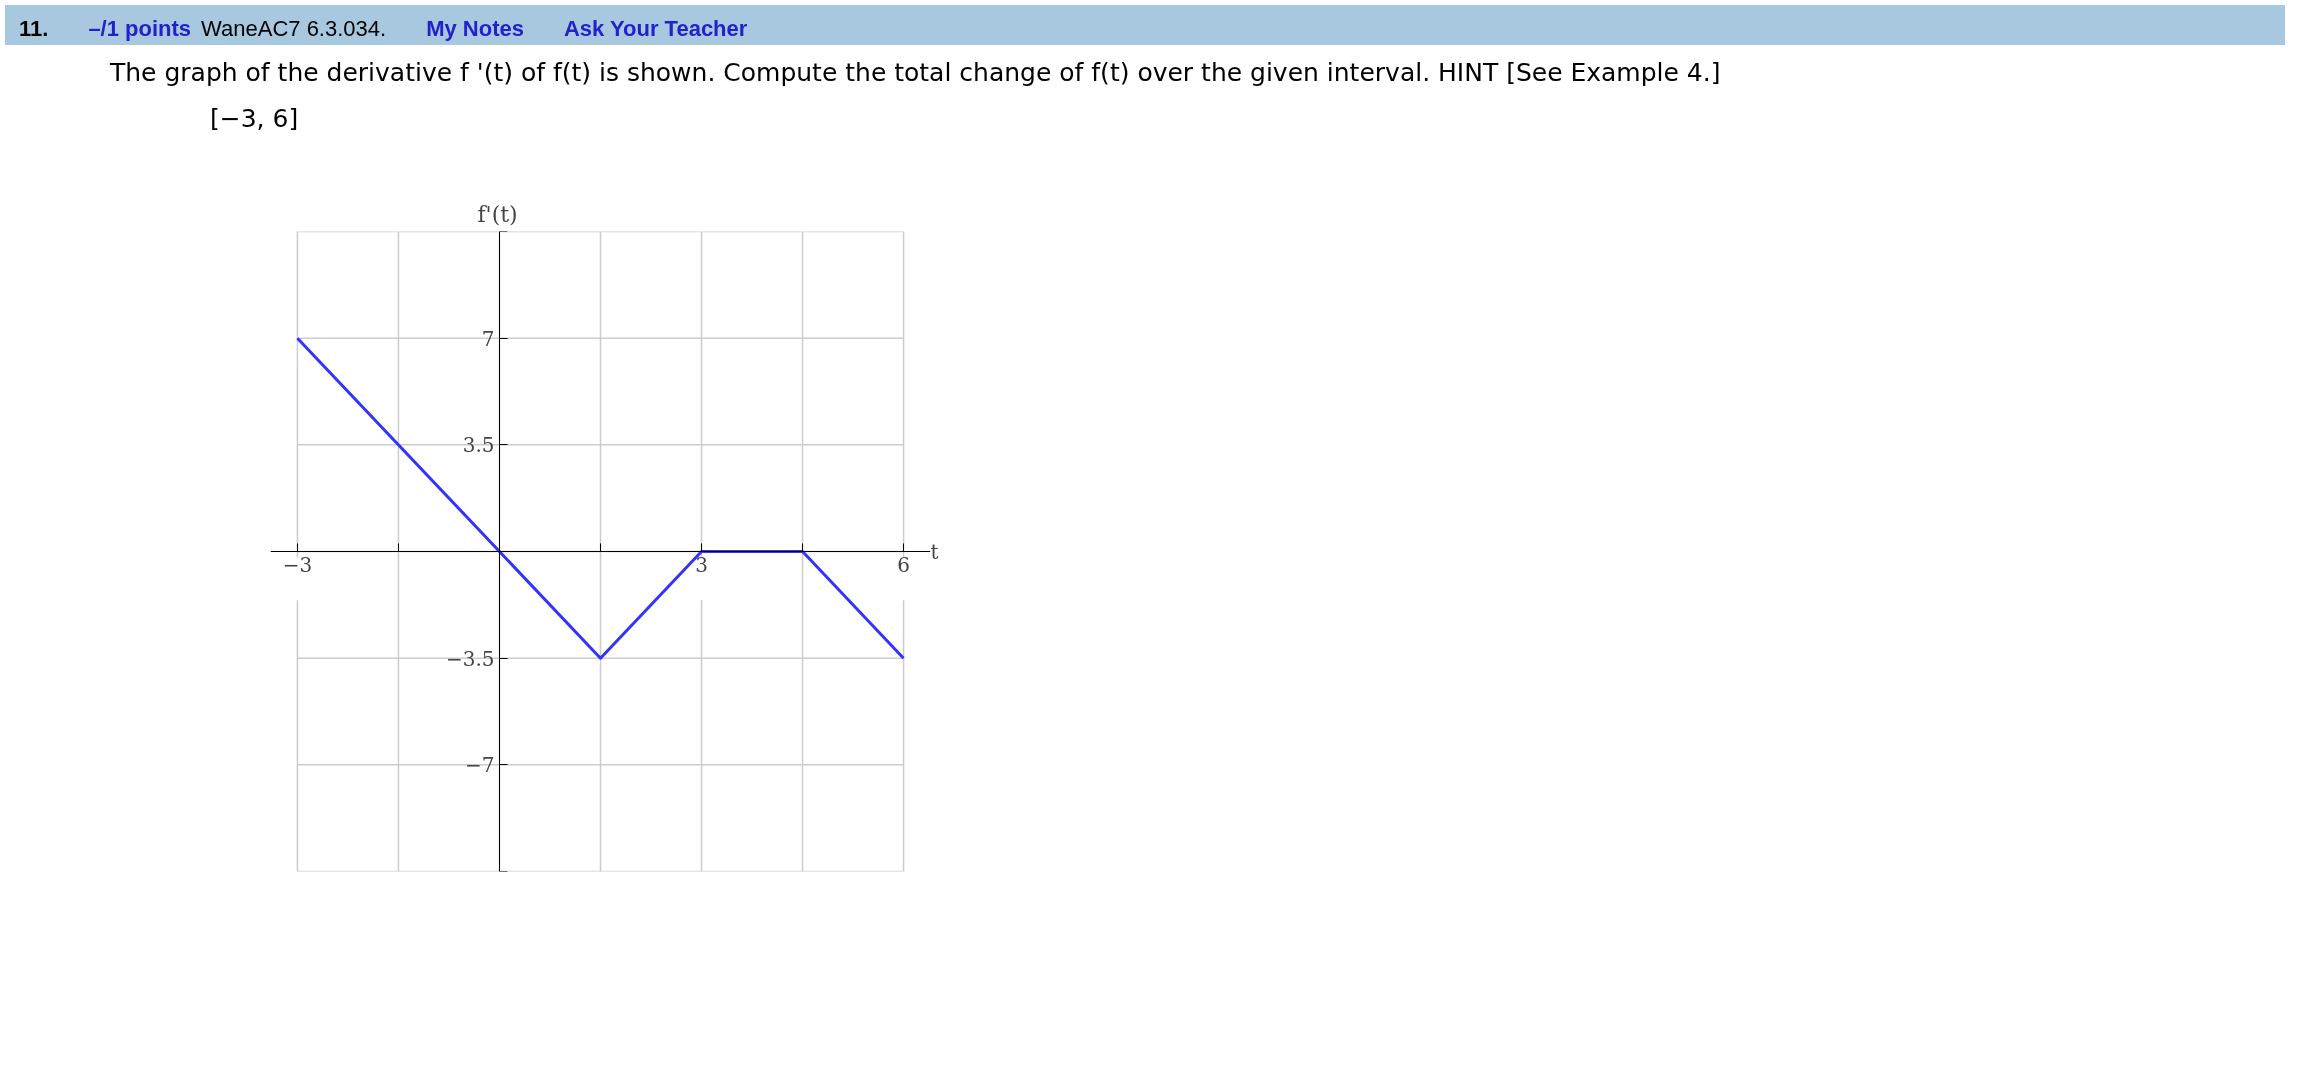 Image resolution: width=2317 pixels, height=1089 pixels. Describe the element at coordinates (478, 445) in the screenshot. I see `y-tick-label: 3.5` at that location.